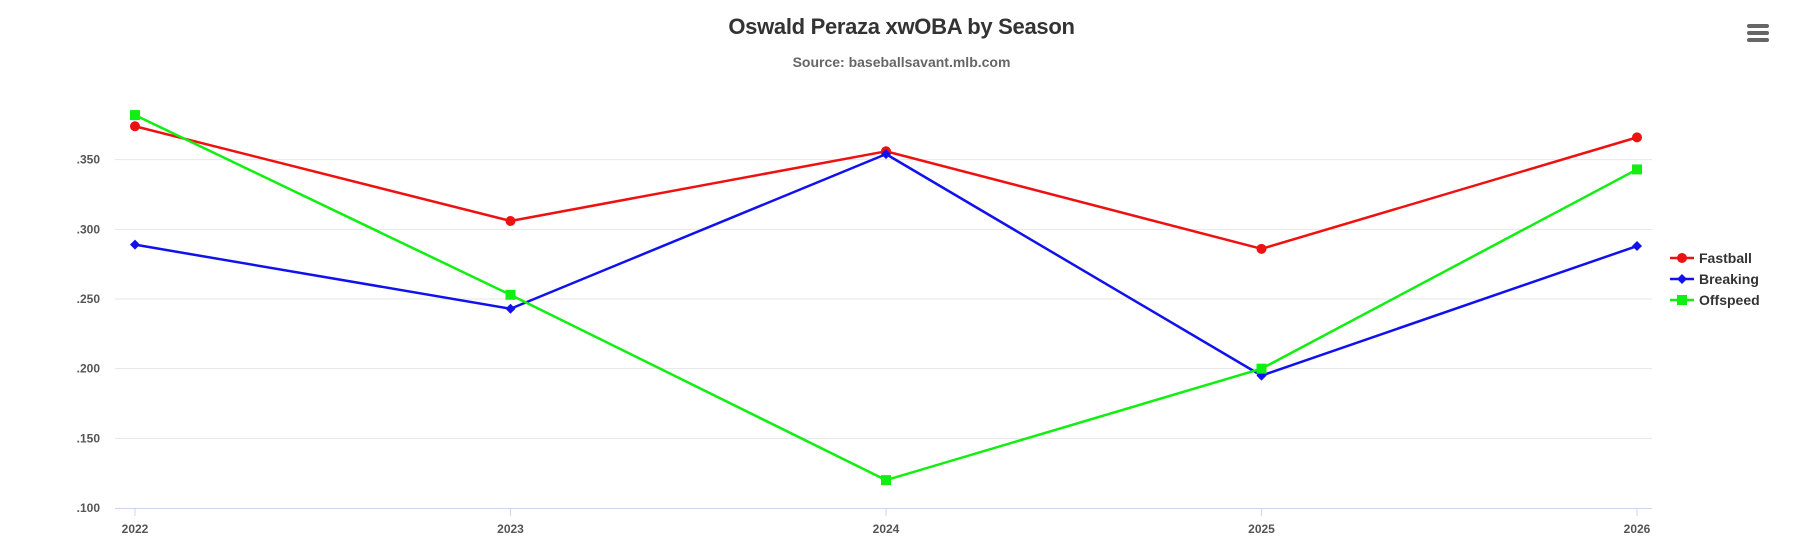 The width and height of the screenshot is (1803, 559). What do you see at coordinates (89, 369) in the screenshot?
I see `y-tick-label: .200` at bounding box center [89, 369].